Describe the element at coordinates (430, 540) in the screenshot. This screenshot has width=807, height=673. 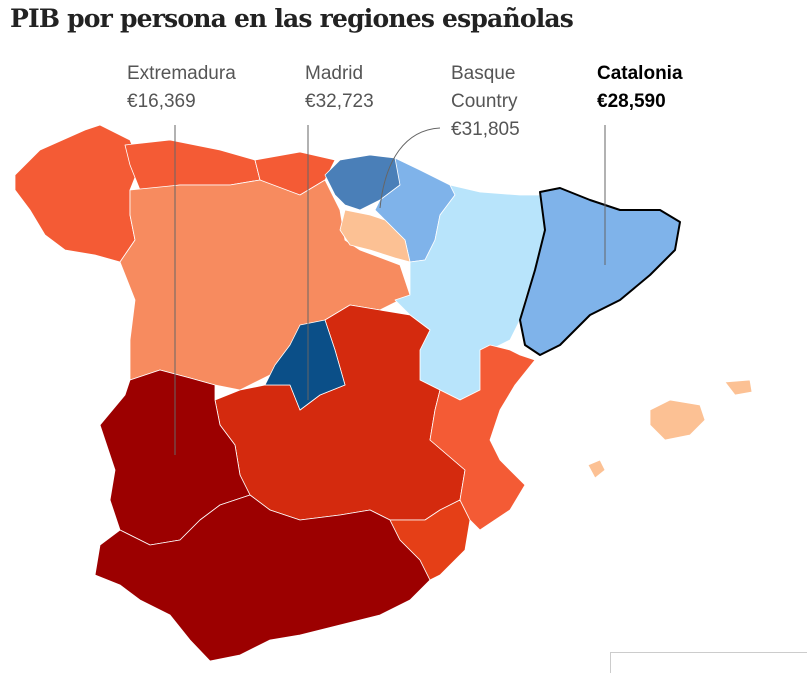
I see `region-murcia` at that location.